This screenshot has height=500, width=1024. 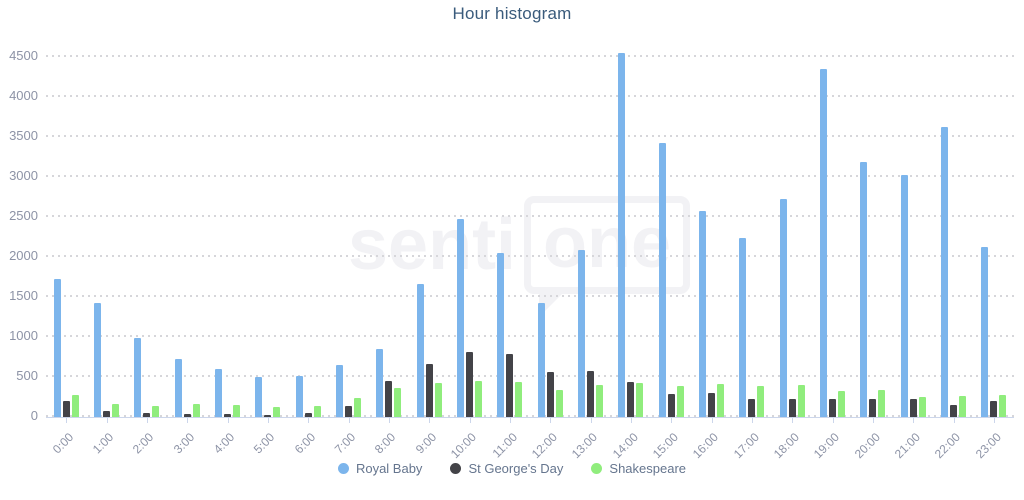 I want to click on x-axis-label: 2:00, so click(x=143, y=443).